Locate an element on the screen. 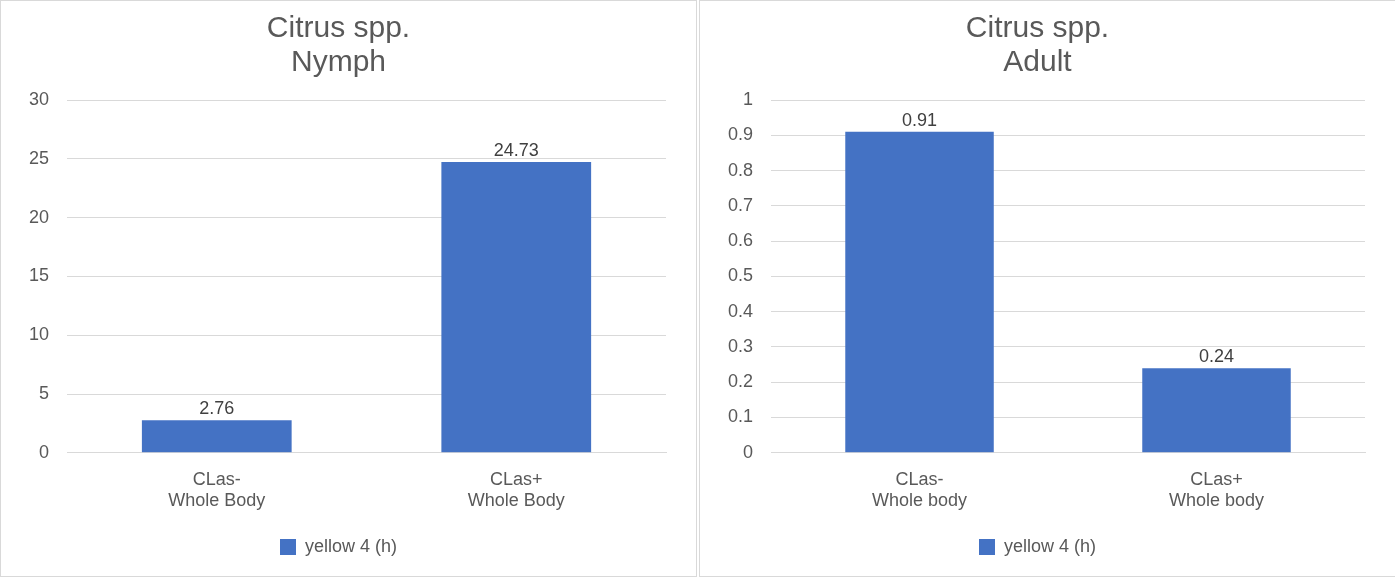 Image resolution: width=1395 pixels, height=577 pixels. y-tick-label: 0.3 is located at coordinates (740, 345).